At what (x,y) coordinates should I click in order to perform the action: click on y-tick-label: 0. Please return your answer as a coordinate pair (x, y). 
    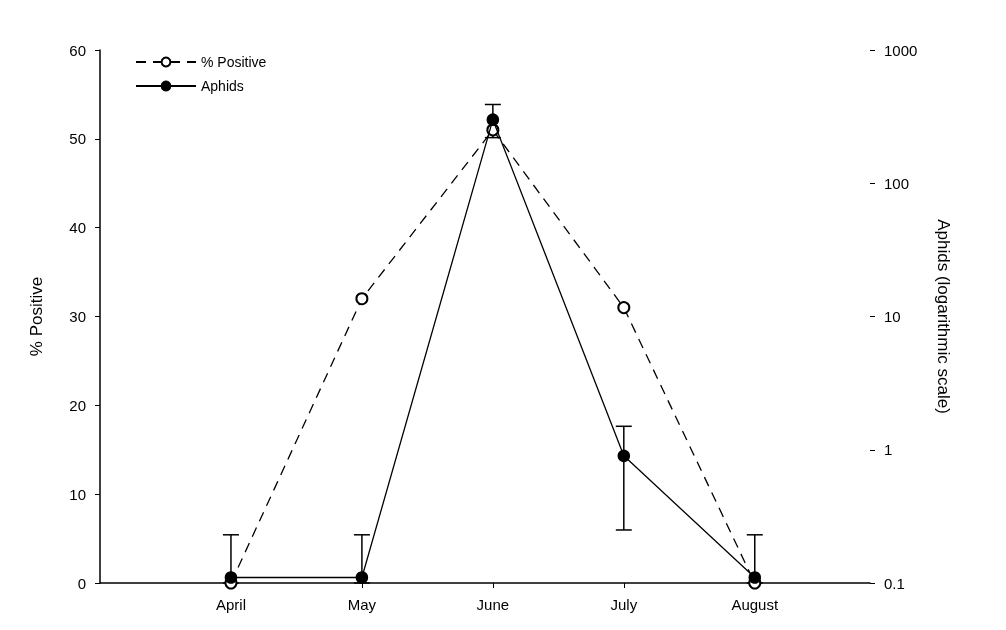
    Looking at the image, I should click on (81, 583).